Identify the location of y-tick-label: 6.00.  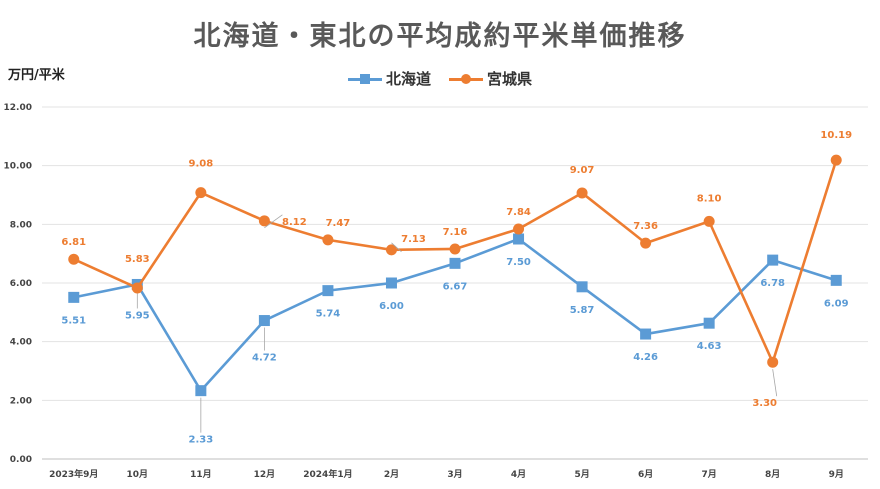
(21, 284).